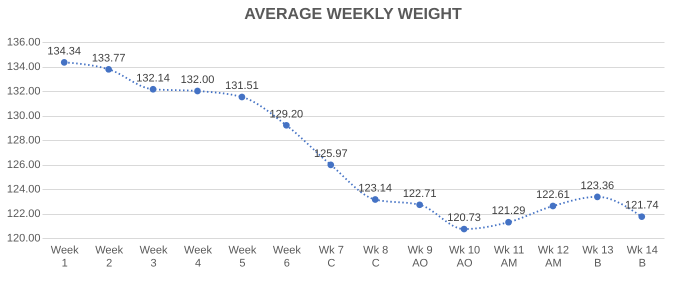 The height and width of the screenshot is (282, 686). Describe the element at coordinates (554, 257) in the screenshot. I see `x-tick-label: Wk 12 AM` at that location.